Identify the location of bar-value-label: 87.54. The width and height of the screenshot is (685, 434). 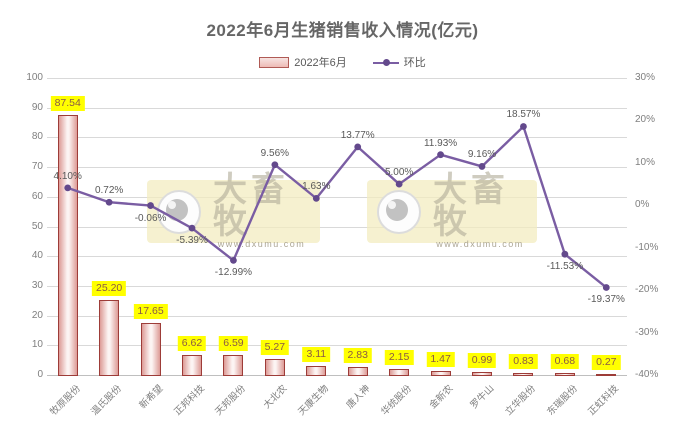
(67, 103).